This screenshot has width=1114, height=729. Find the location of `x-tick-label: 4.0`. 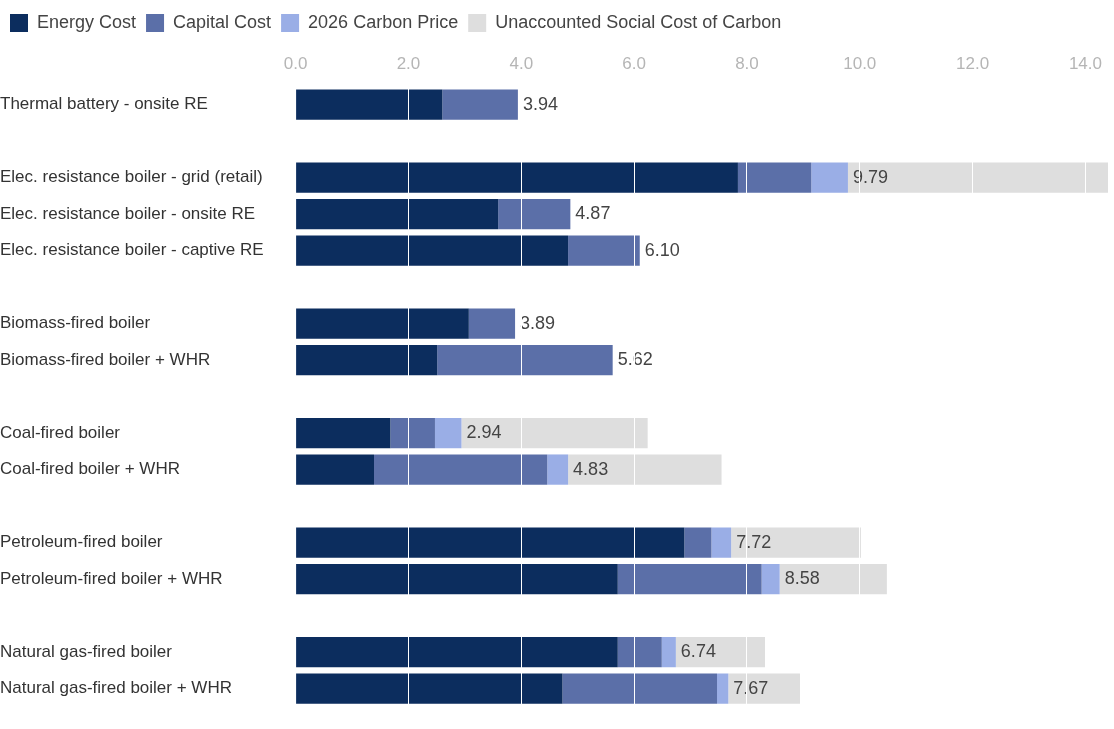

x-tick-label: 4.0 is located at coordinates (521, 63).